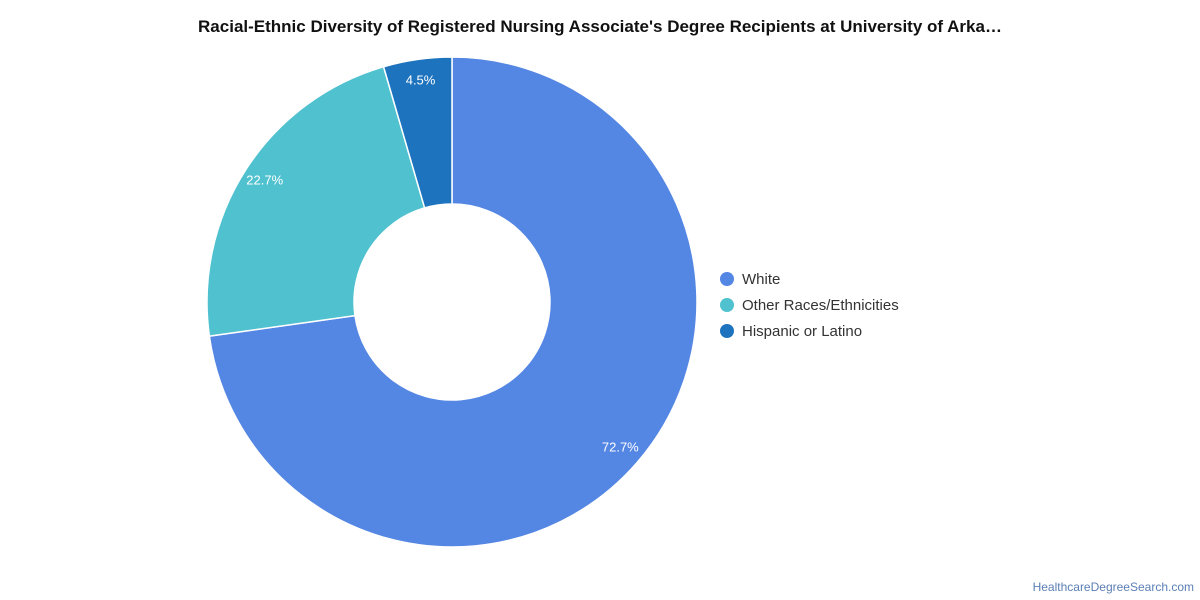 The height and width of the screenshot is (600, 1200). I want to click on slice-other-races-ethnicities, so click(316, 201).